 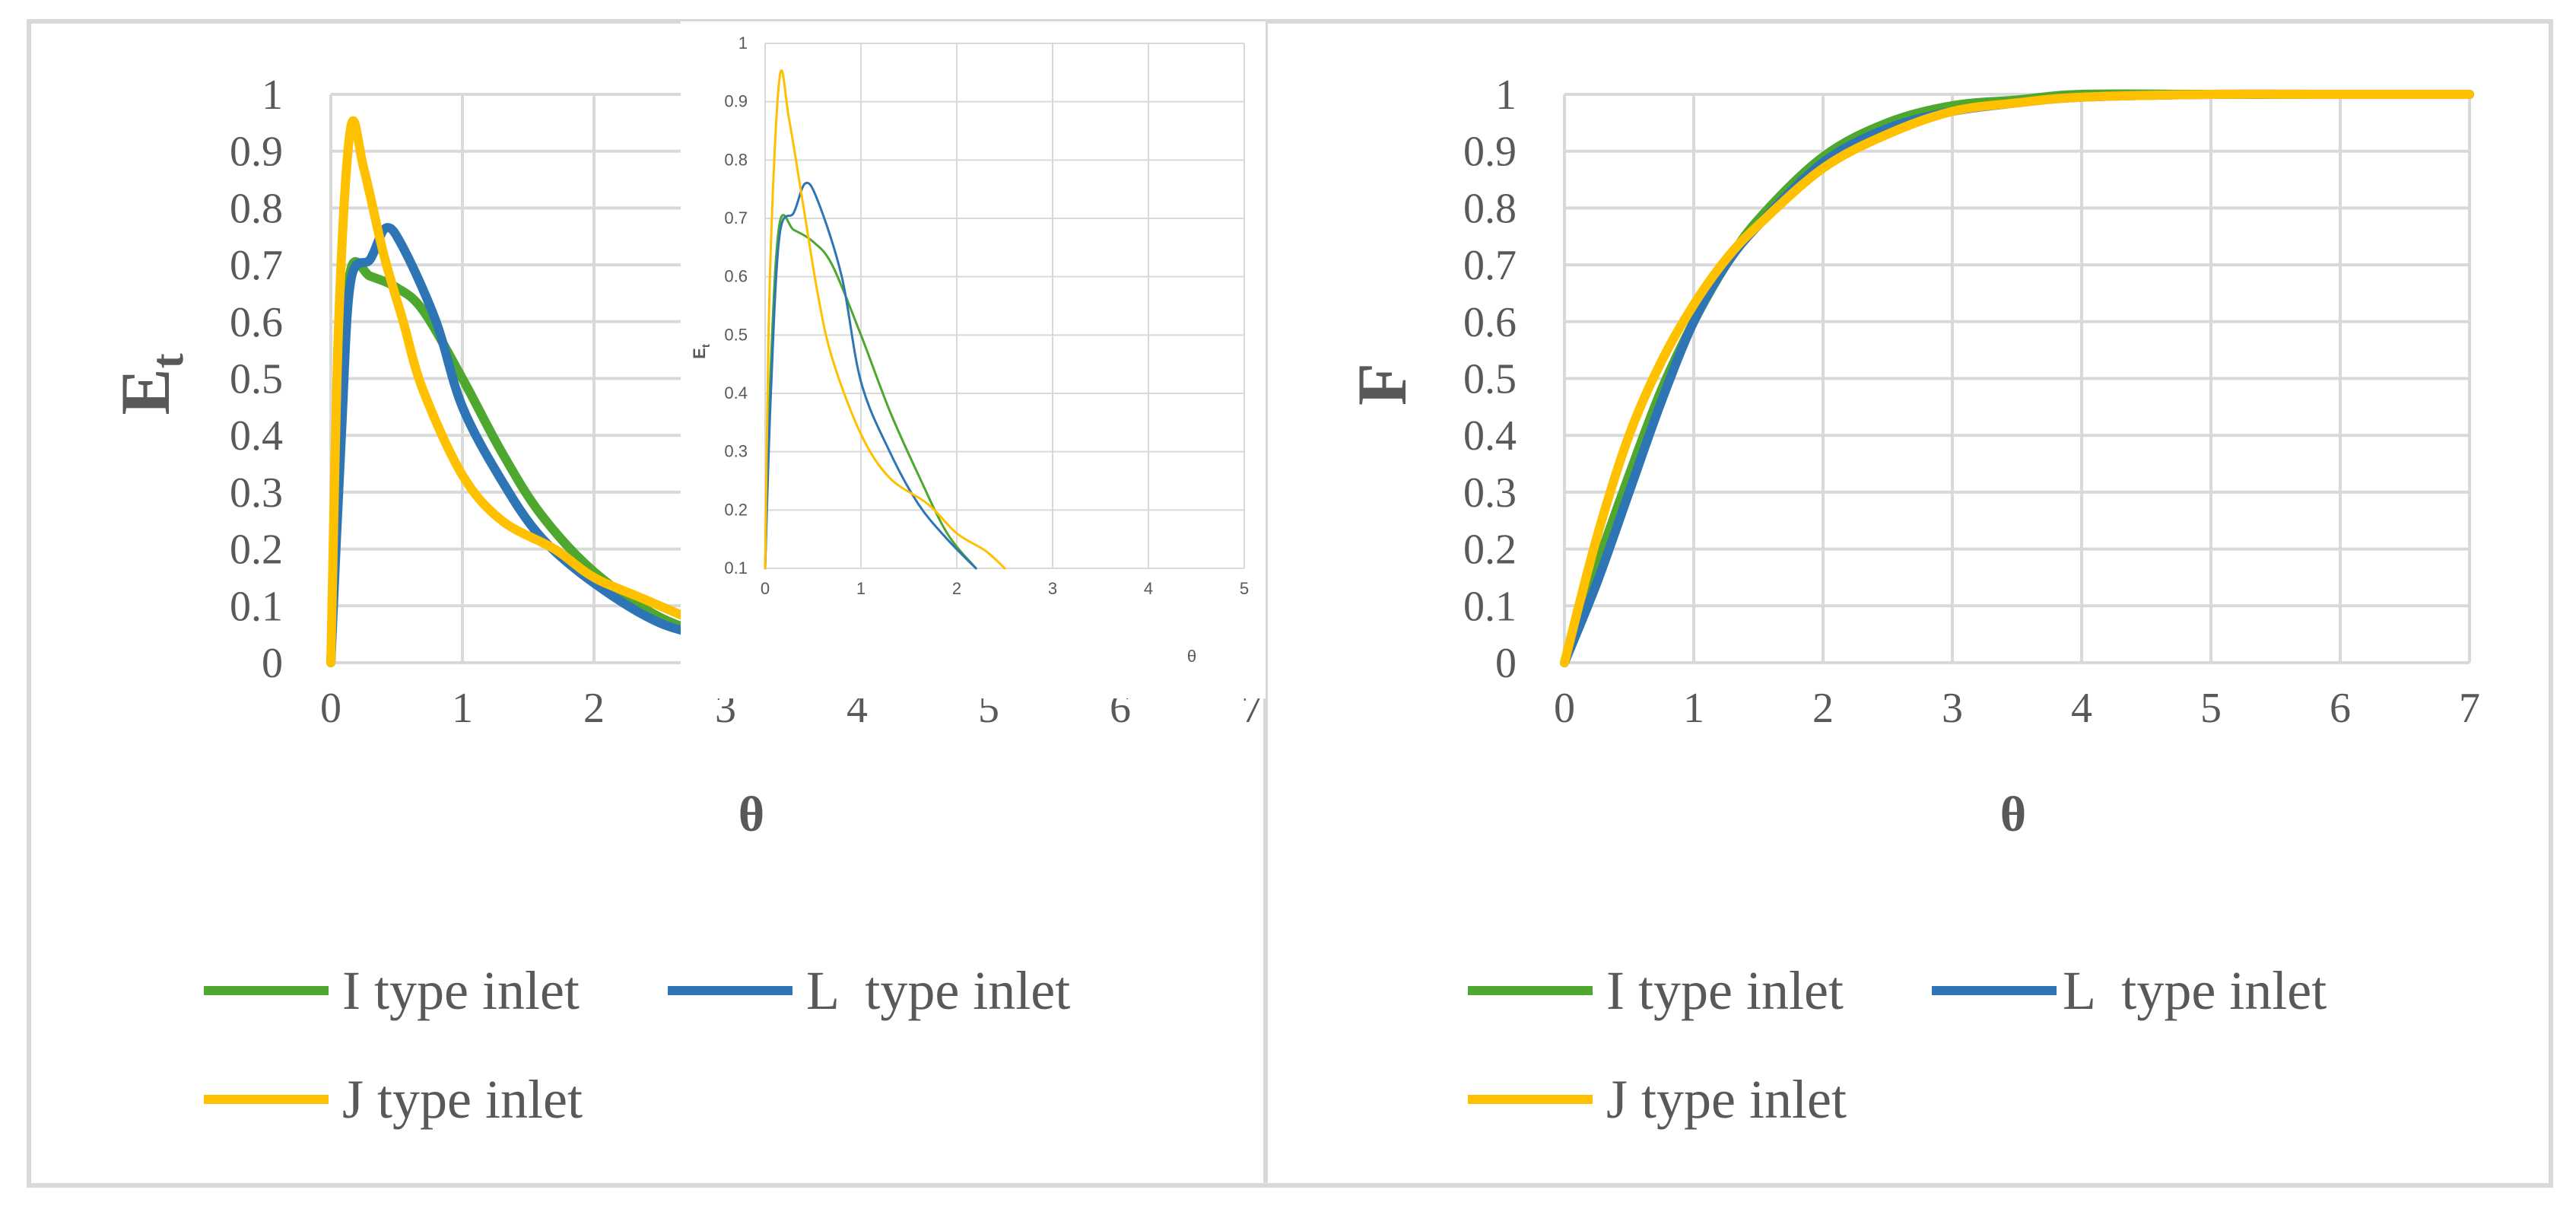 I want to click on et-chart-x-axis-title: θ, so click(x=751, y=814).